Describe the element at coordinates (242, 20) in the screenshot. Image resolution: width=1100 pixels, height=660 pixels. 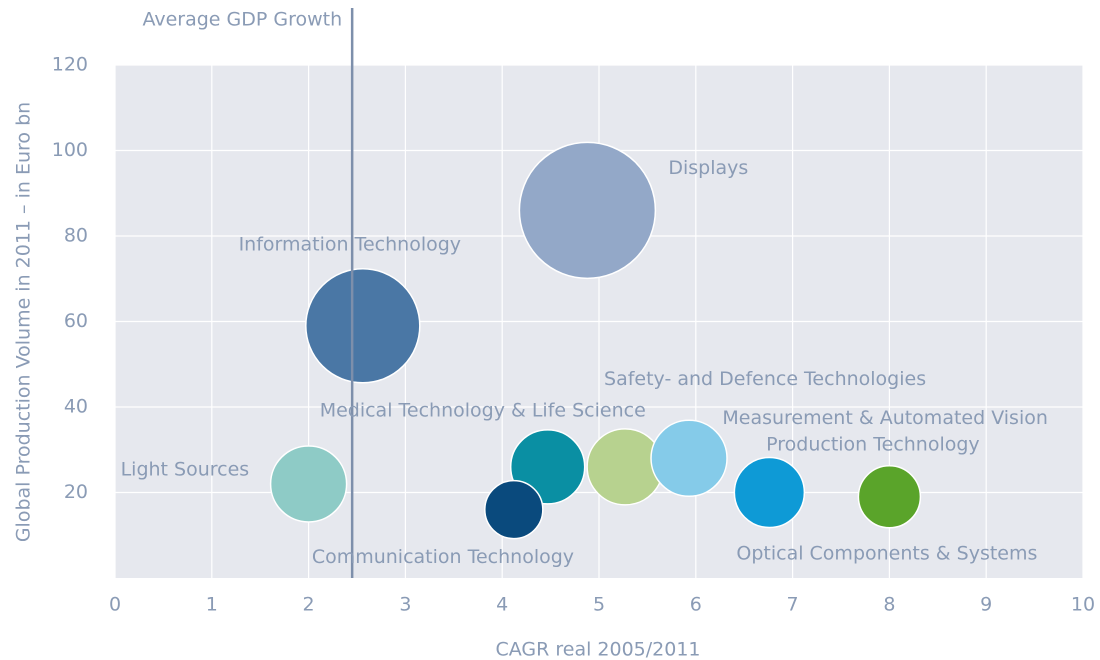
I see `reference-label: Average GDP Growth` at that location.